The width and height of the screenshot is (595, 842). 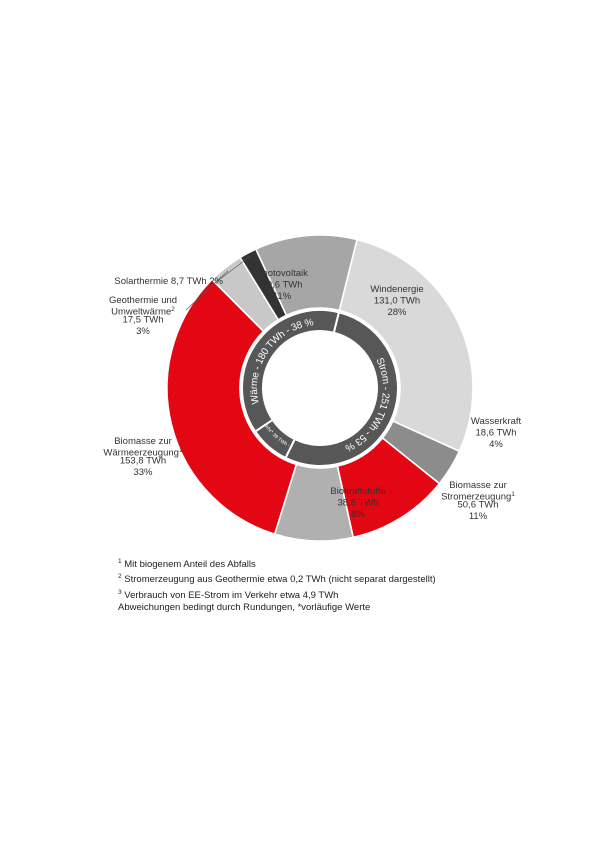 I want to click on inner-segment-waerme, so click(x=291, y=371).